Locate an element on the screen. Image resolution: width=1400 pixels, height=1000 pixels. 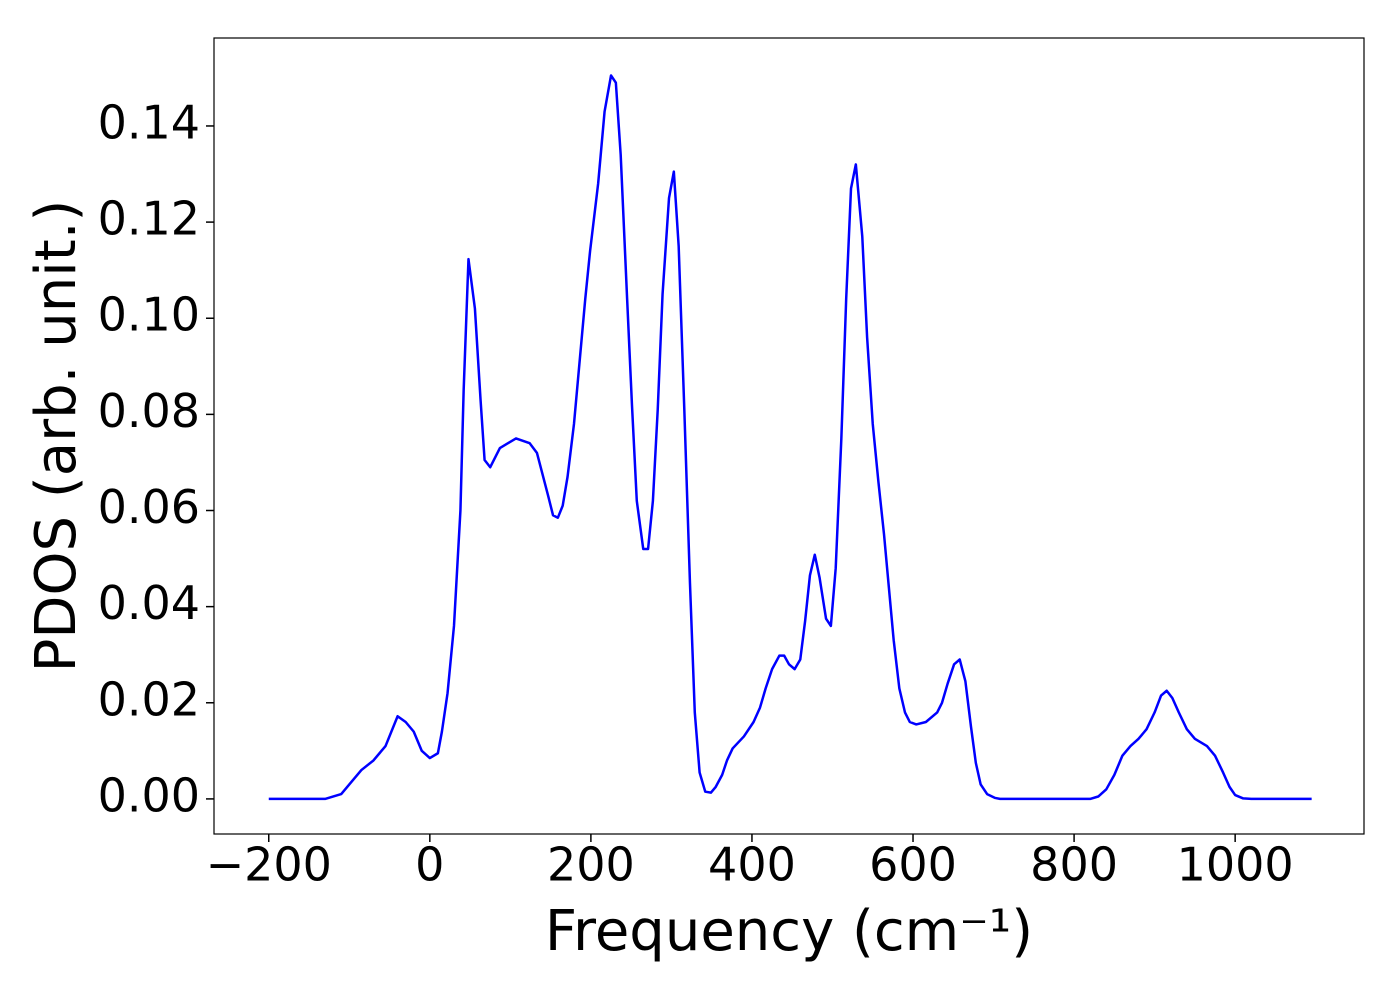
x-tick-label: 0 is located at coordinates (429, 865).